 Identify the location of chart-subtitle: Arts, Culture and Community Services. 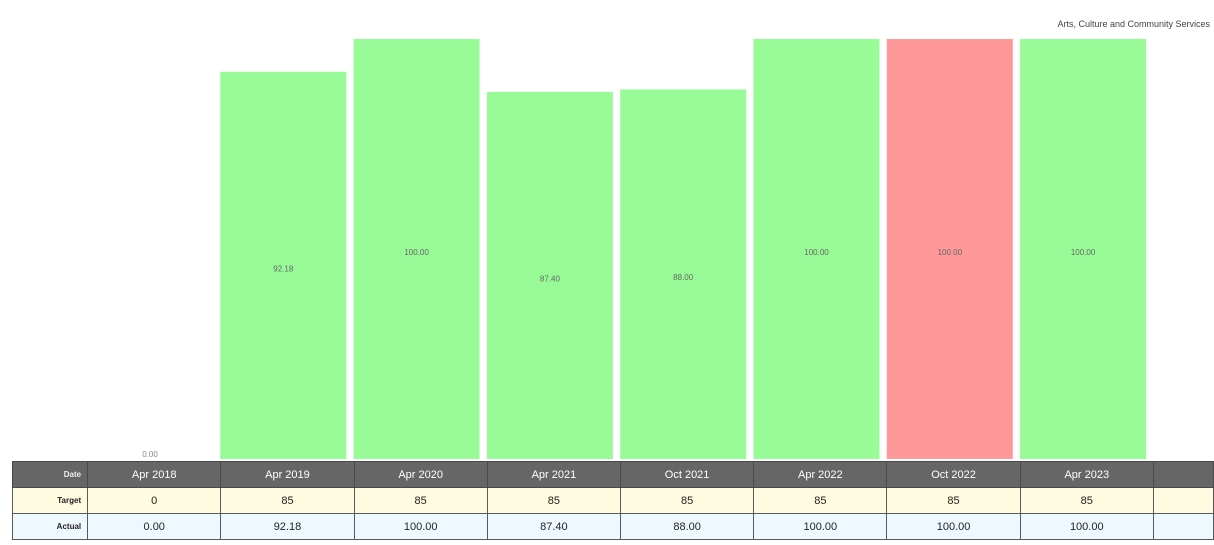
(1133, 24).